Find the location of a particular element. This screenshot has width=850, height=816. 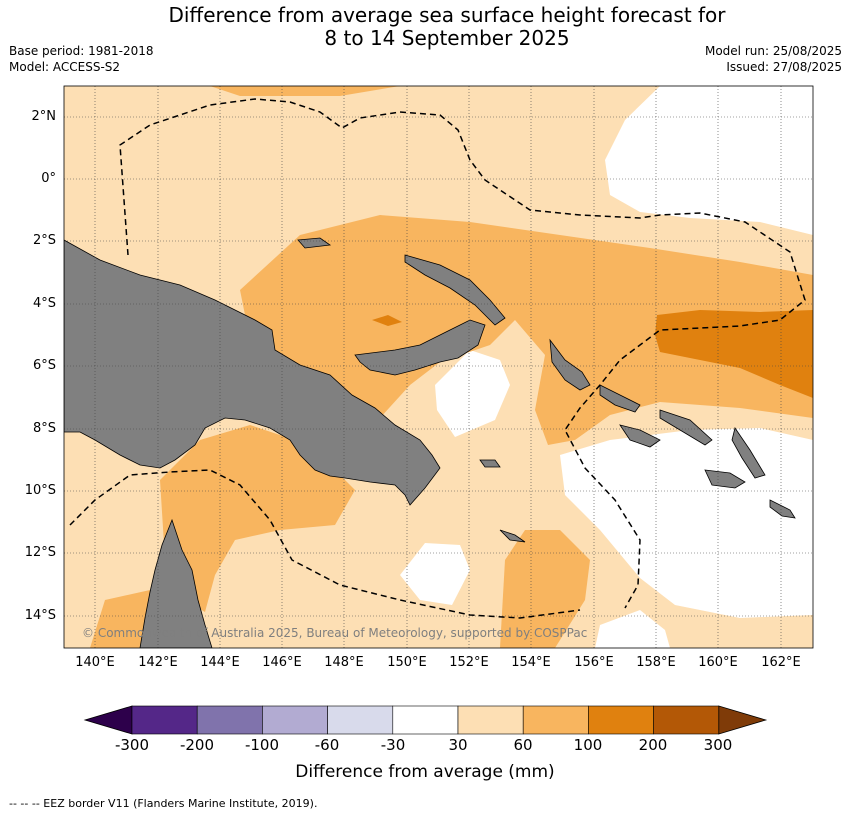

lat-label-8s: 8°S is located at coordinates (44, 428).